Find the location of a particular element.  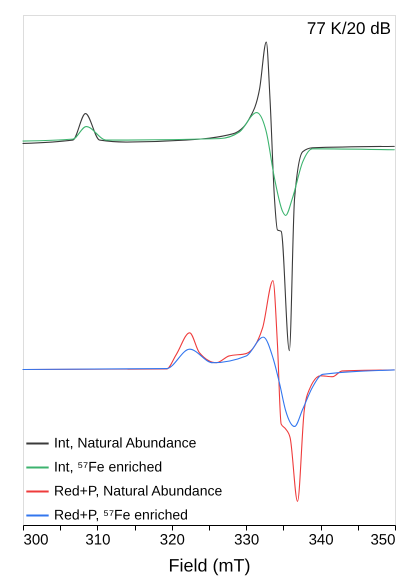

x-tick-label: 310 is located at coordinates (97, 540).